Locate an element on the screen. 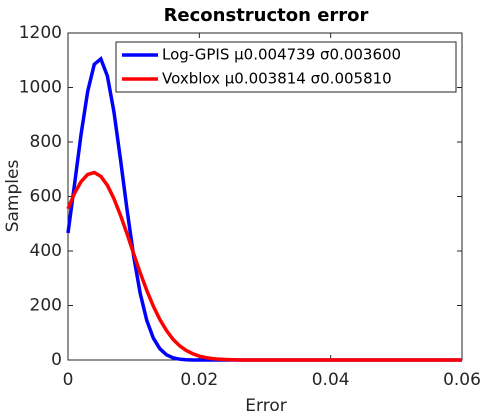  x-tick-label: 0 is located at coordinates (68, 380).